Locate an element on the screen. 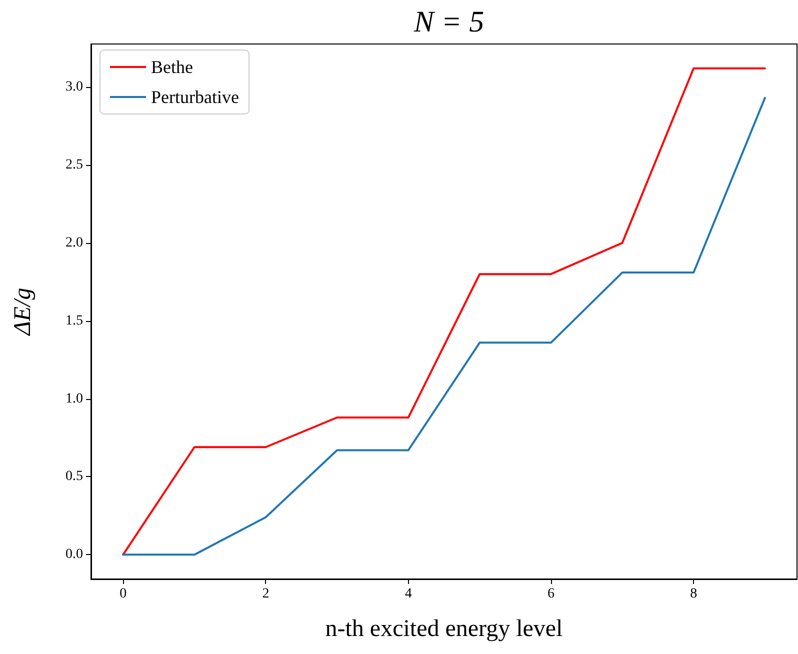  y-tick-label: 0.5 is located at coordinates (74, 476).